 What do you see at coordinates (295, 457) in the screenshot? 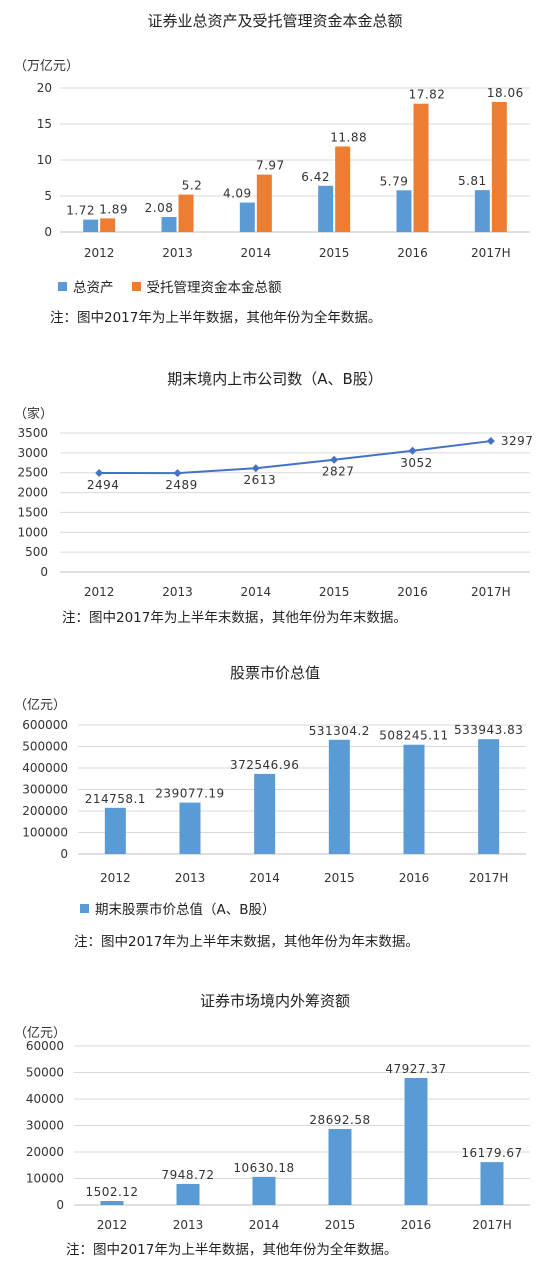
I see `series-line` at bounding box center [295, 457].